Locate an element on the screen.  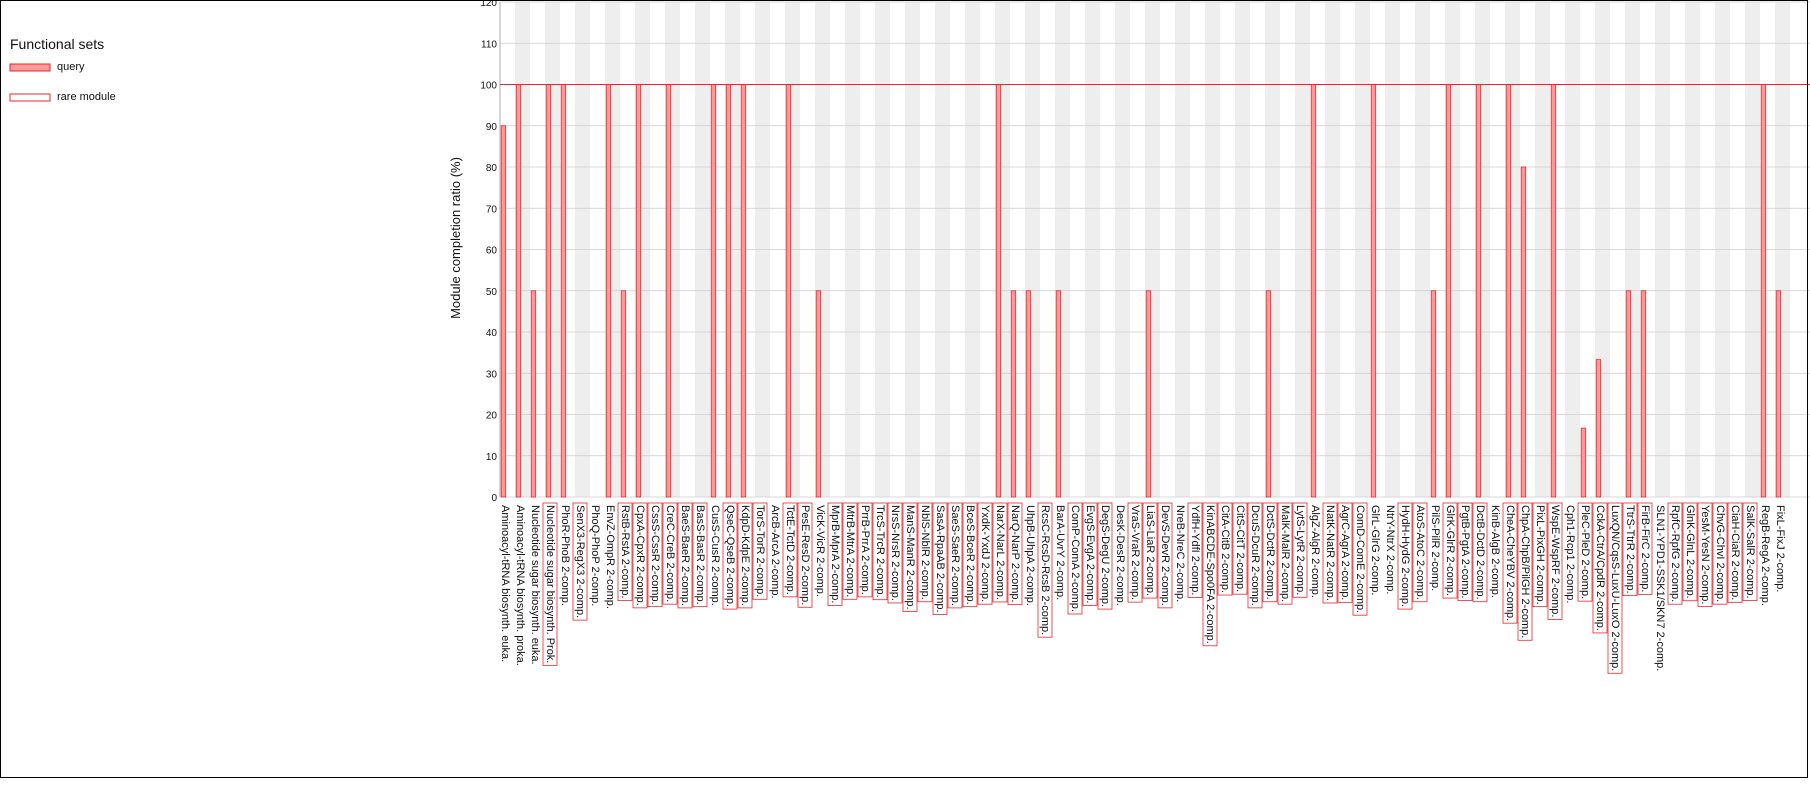
x-tick-label-group: AtoS-AtoC 2-comp. is located at coordinates (1420, 552).